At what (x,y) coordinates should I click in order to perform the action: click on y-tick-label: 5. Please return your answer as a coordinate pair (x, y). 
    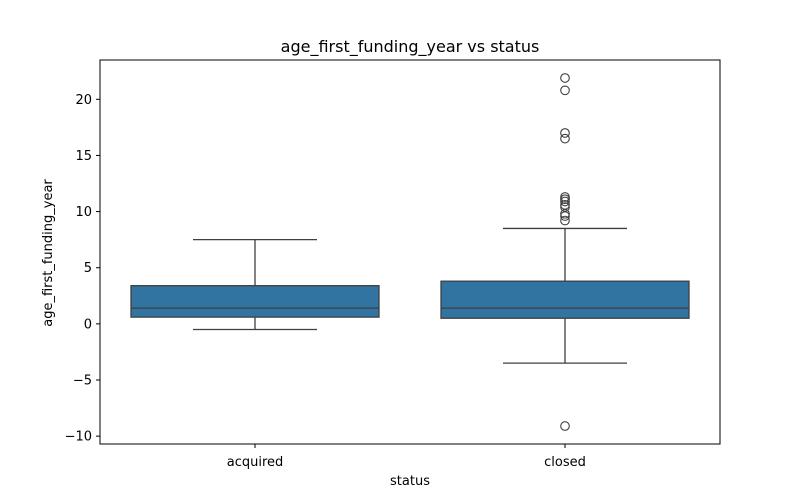
    Looking at the image, I should click on (88, 268).